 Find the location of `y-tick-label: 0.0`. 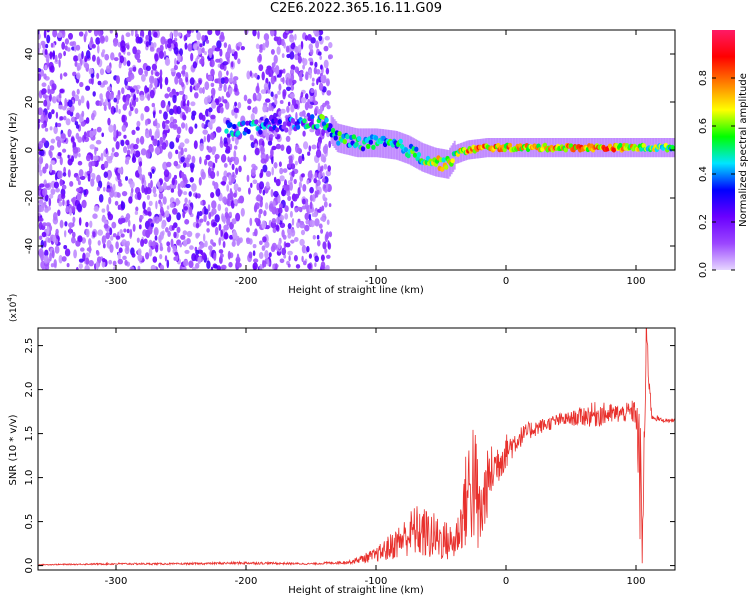

y-tick-label: 0.0 is located at coordinates (29, 566).